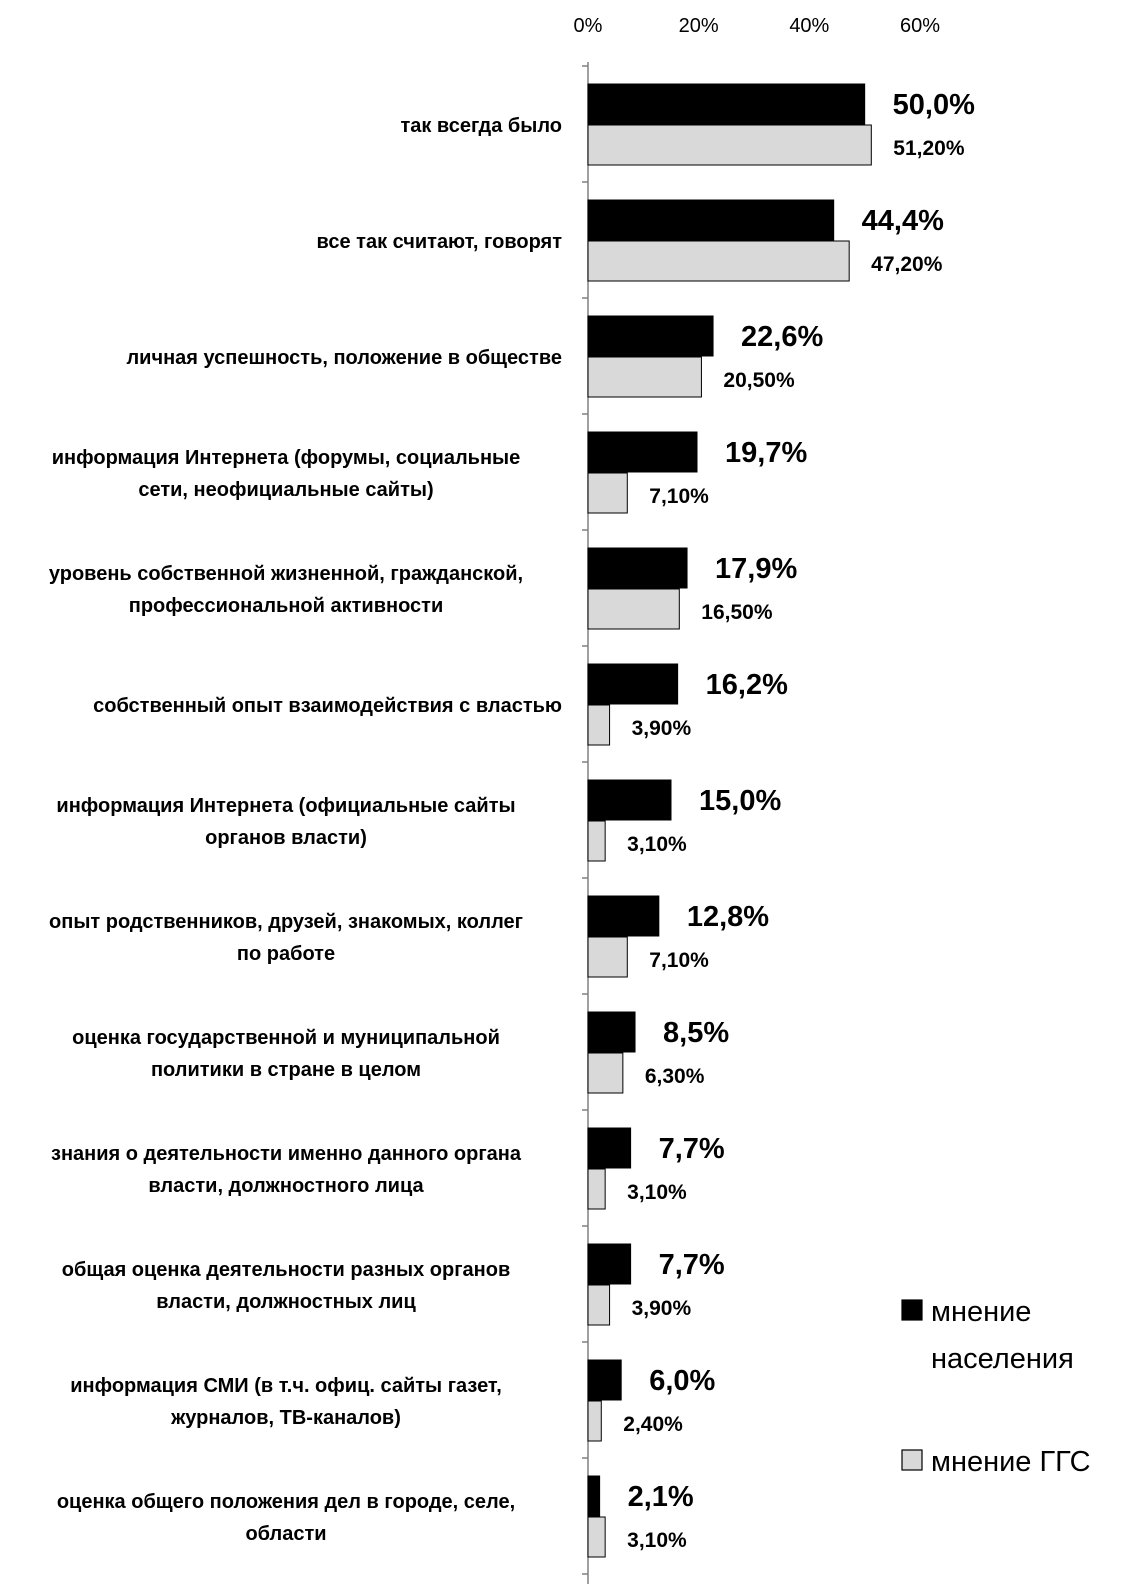 The image size is (1124, 1586). Describe the element at coordinates (682, 1381) in the screenshot. I see `data-label-series-1: 6,0%` at that location.